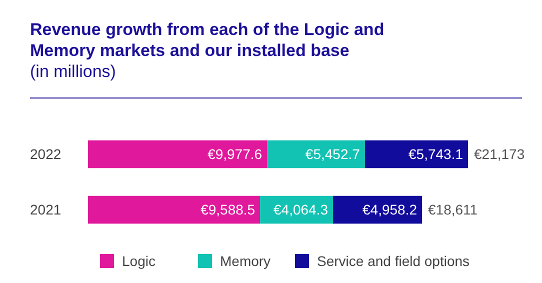  Describe the element at coordinates (453, 210) in the screenshot. I see `total-label: €18,611` at that location.